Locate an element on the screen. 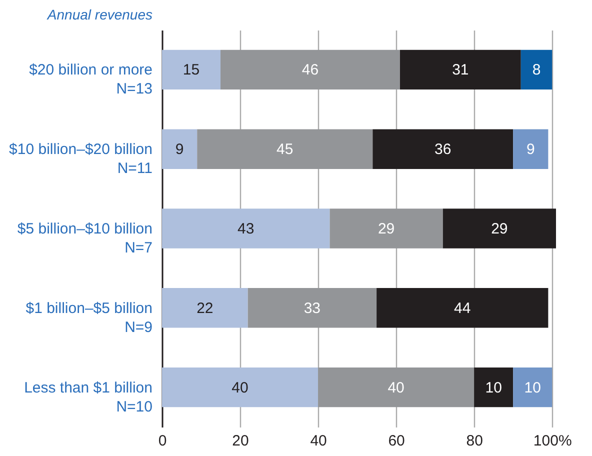 Image resolution: width=592 pixels, height=456 pixels. y-axis-title: Annual revenues is located at coordinates (99, 14).